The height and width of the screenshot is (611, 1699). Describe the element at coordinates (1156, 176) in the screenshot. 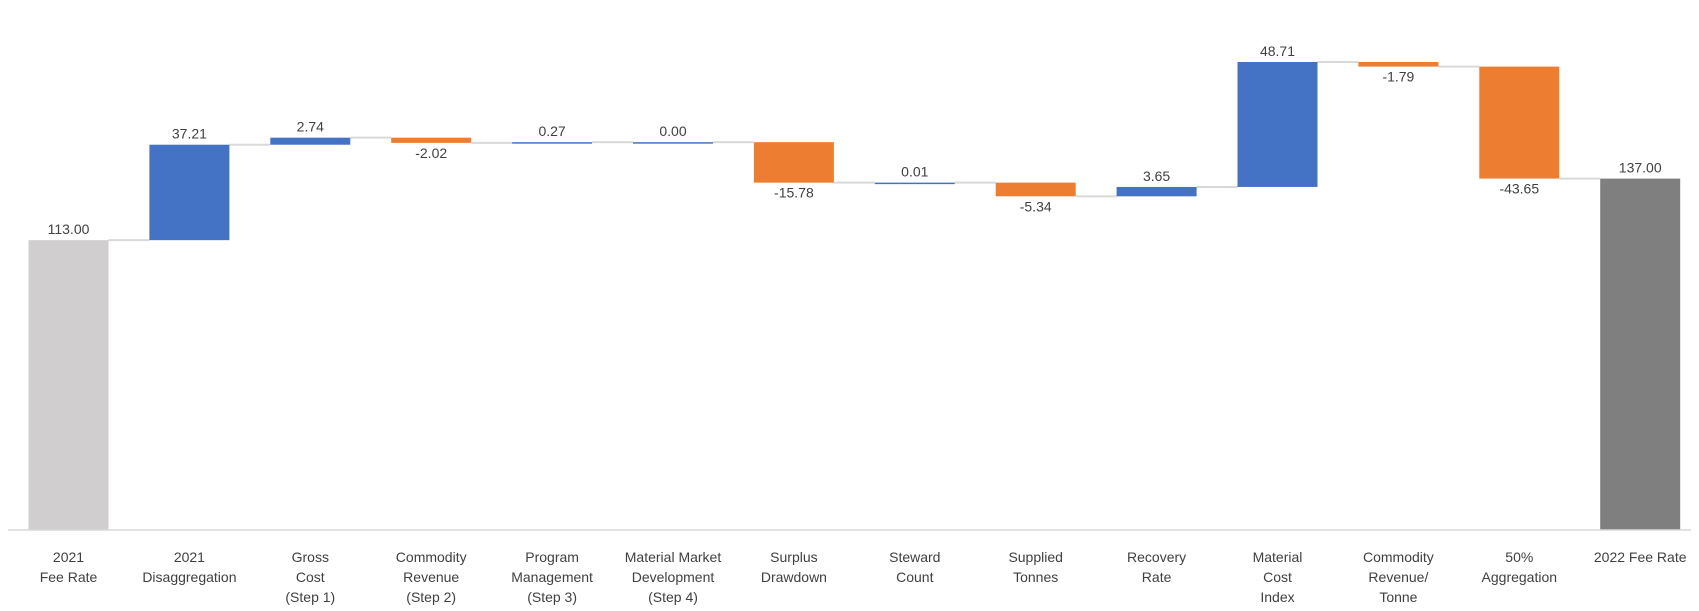

I see `data-label: 3.65` at that location.